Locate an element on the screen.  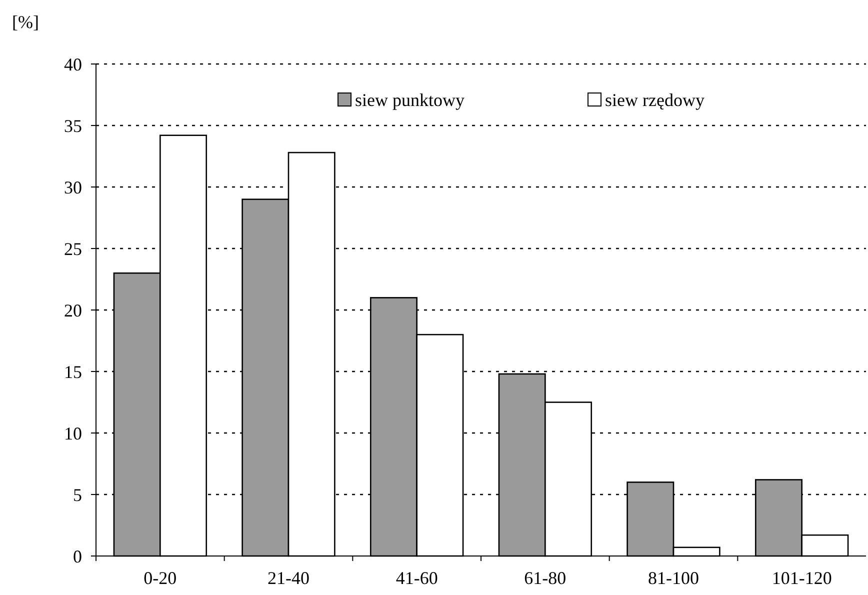
y-tick-label: 35 is located at coordinates (73, 126).